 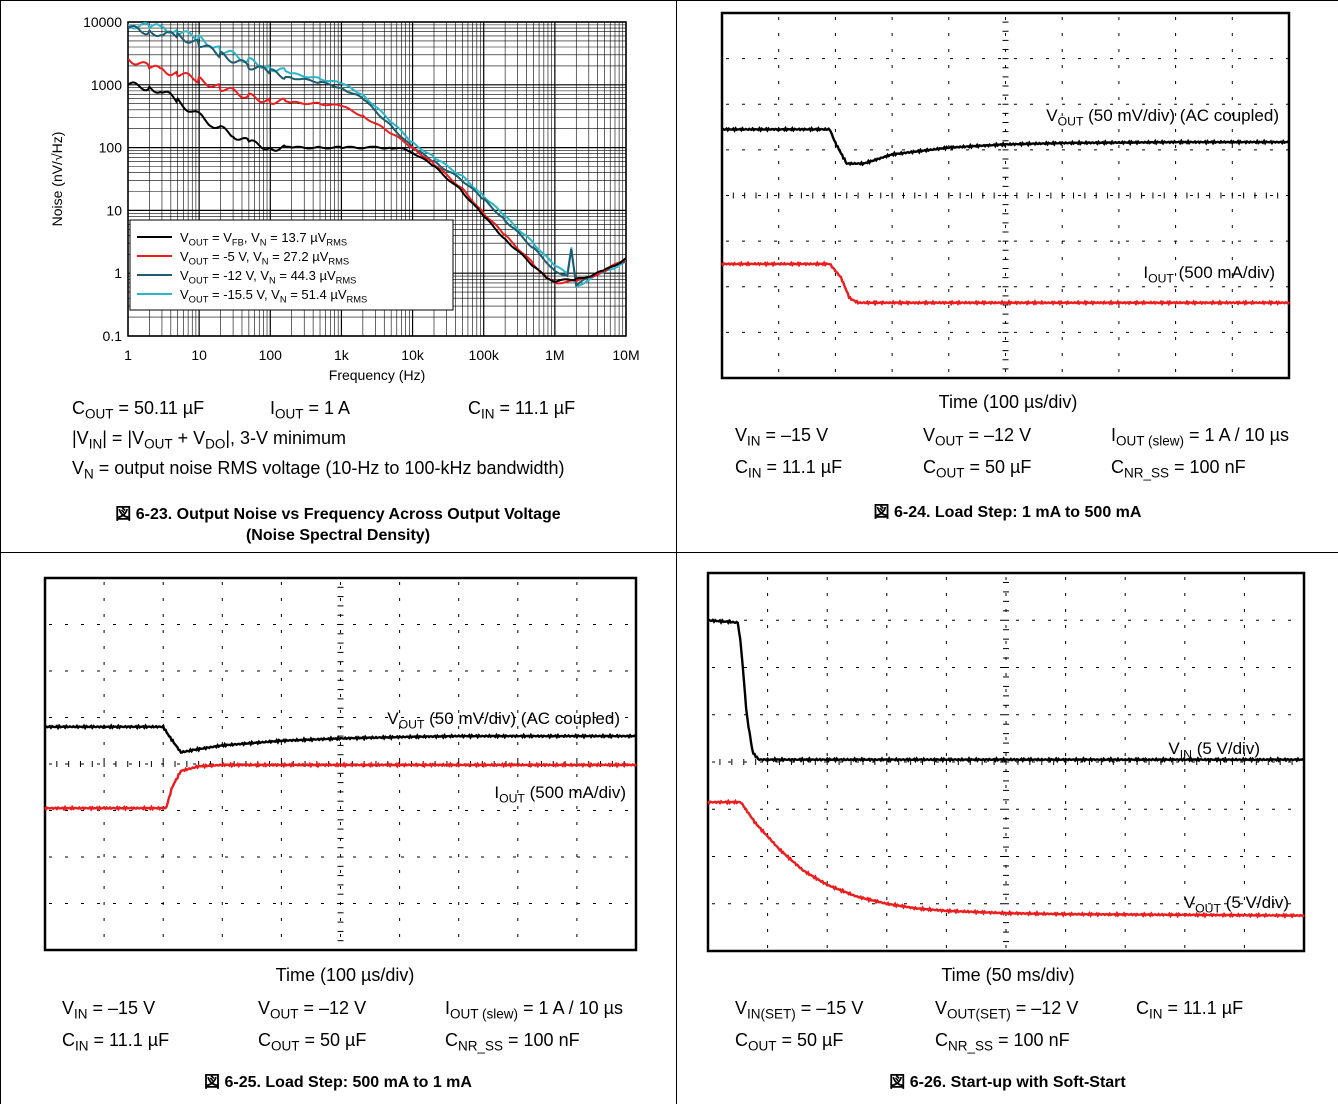 What do you see at coordinates (1214, 750) in the screenshot?
I see `trace-label: VIN (5 V/div)` at bounding box center [1214, 750].